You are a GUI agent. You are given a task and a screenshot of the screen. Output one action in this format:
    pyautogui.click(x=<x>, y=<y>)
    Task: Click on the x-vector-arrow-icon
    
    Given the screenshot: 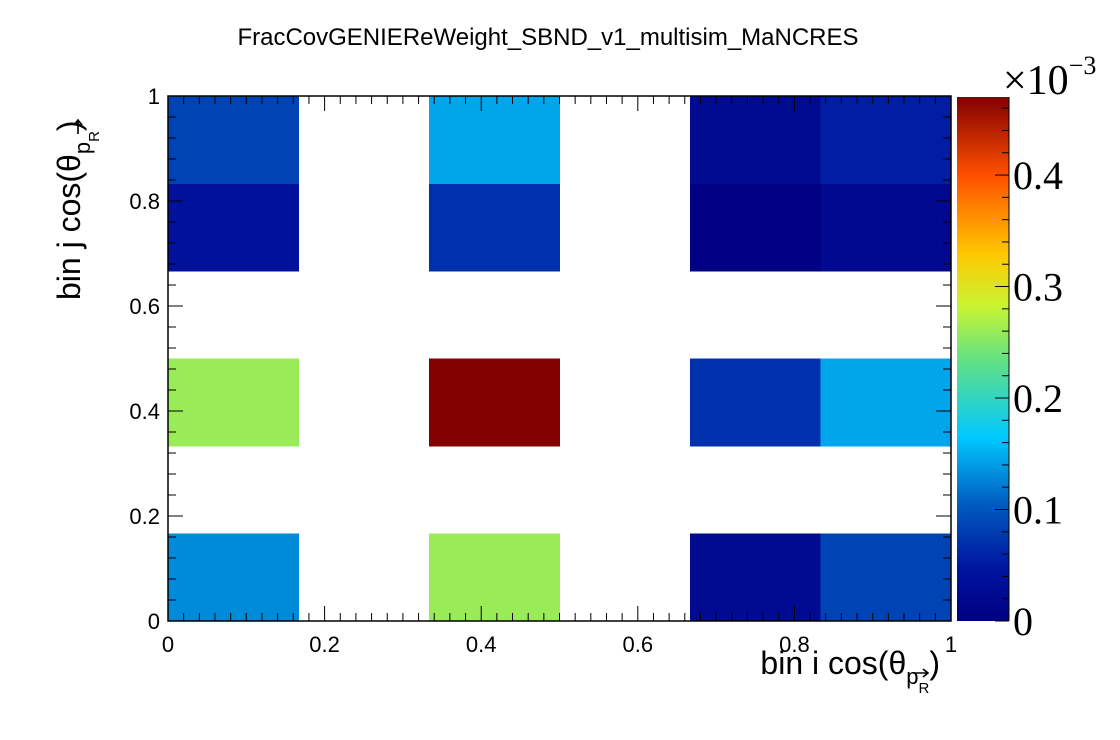 What is the action you would take?
    pyautogui.click(x=922, y=673)
    